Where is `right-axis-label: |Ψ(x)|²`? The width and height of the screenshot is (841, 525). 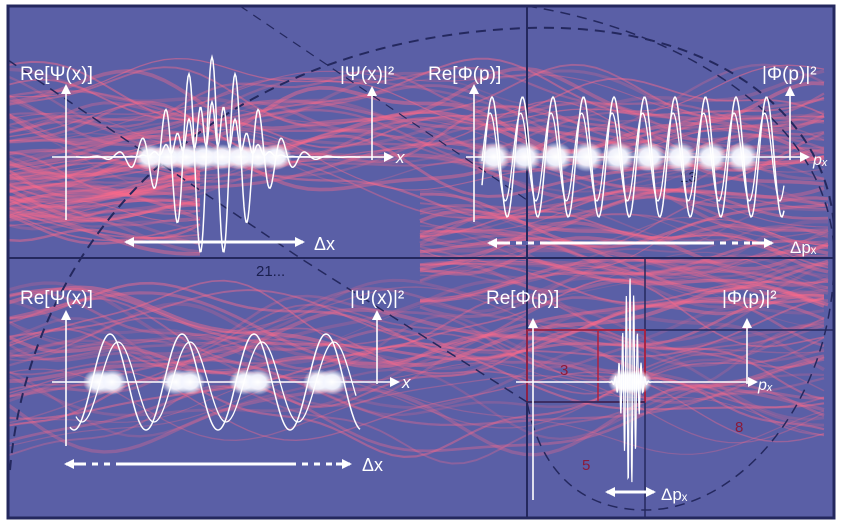 right-axis-label: |Ψ(x)|² is located at coordinates (377, 298).